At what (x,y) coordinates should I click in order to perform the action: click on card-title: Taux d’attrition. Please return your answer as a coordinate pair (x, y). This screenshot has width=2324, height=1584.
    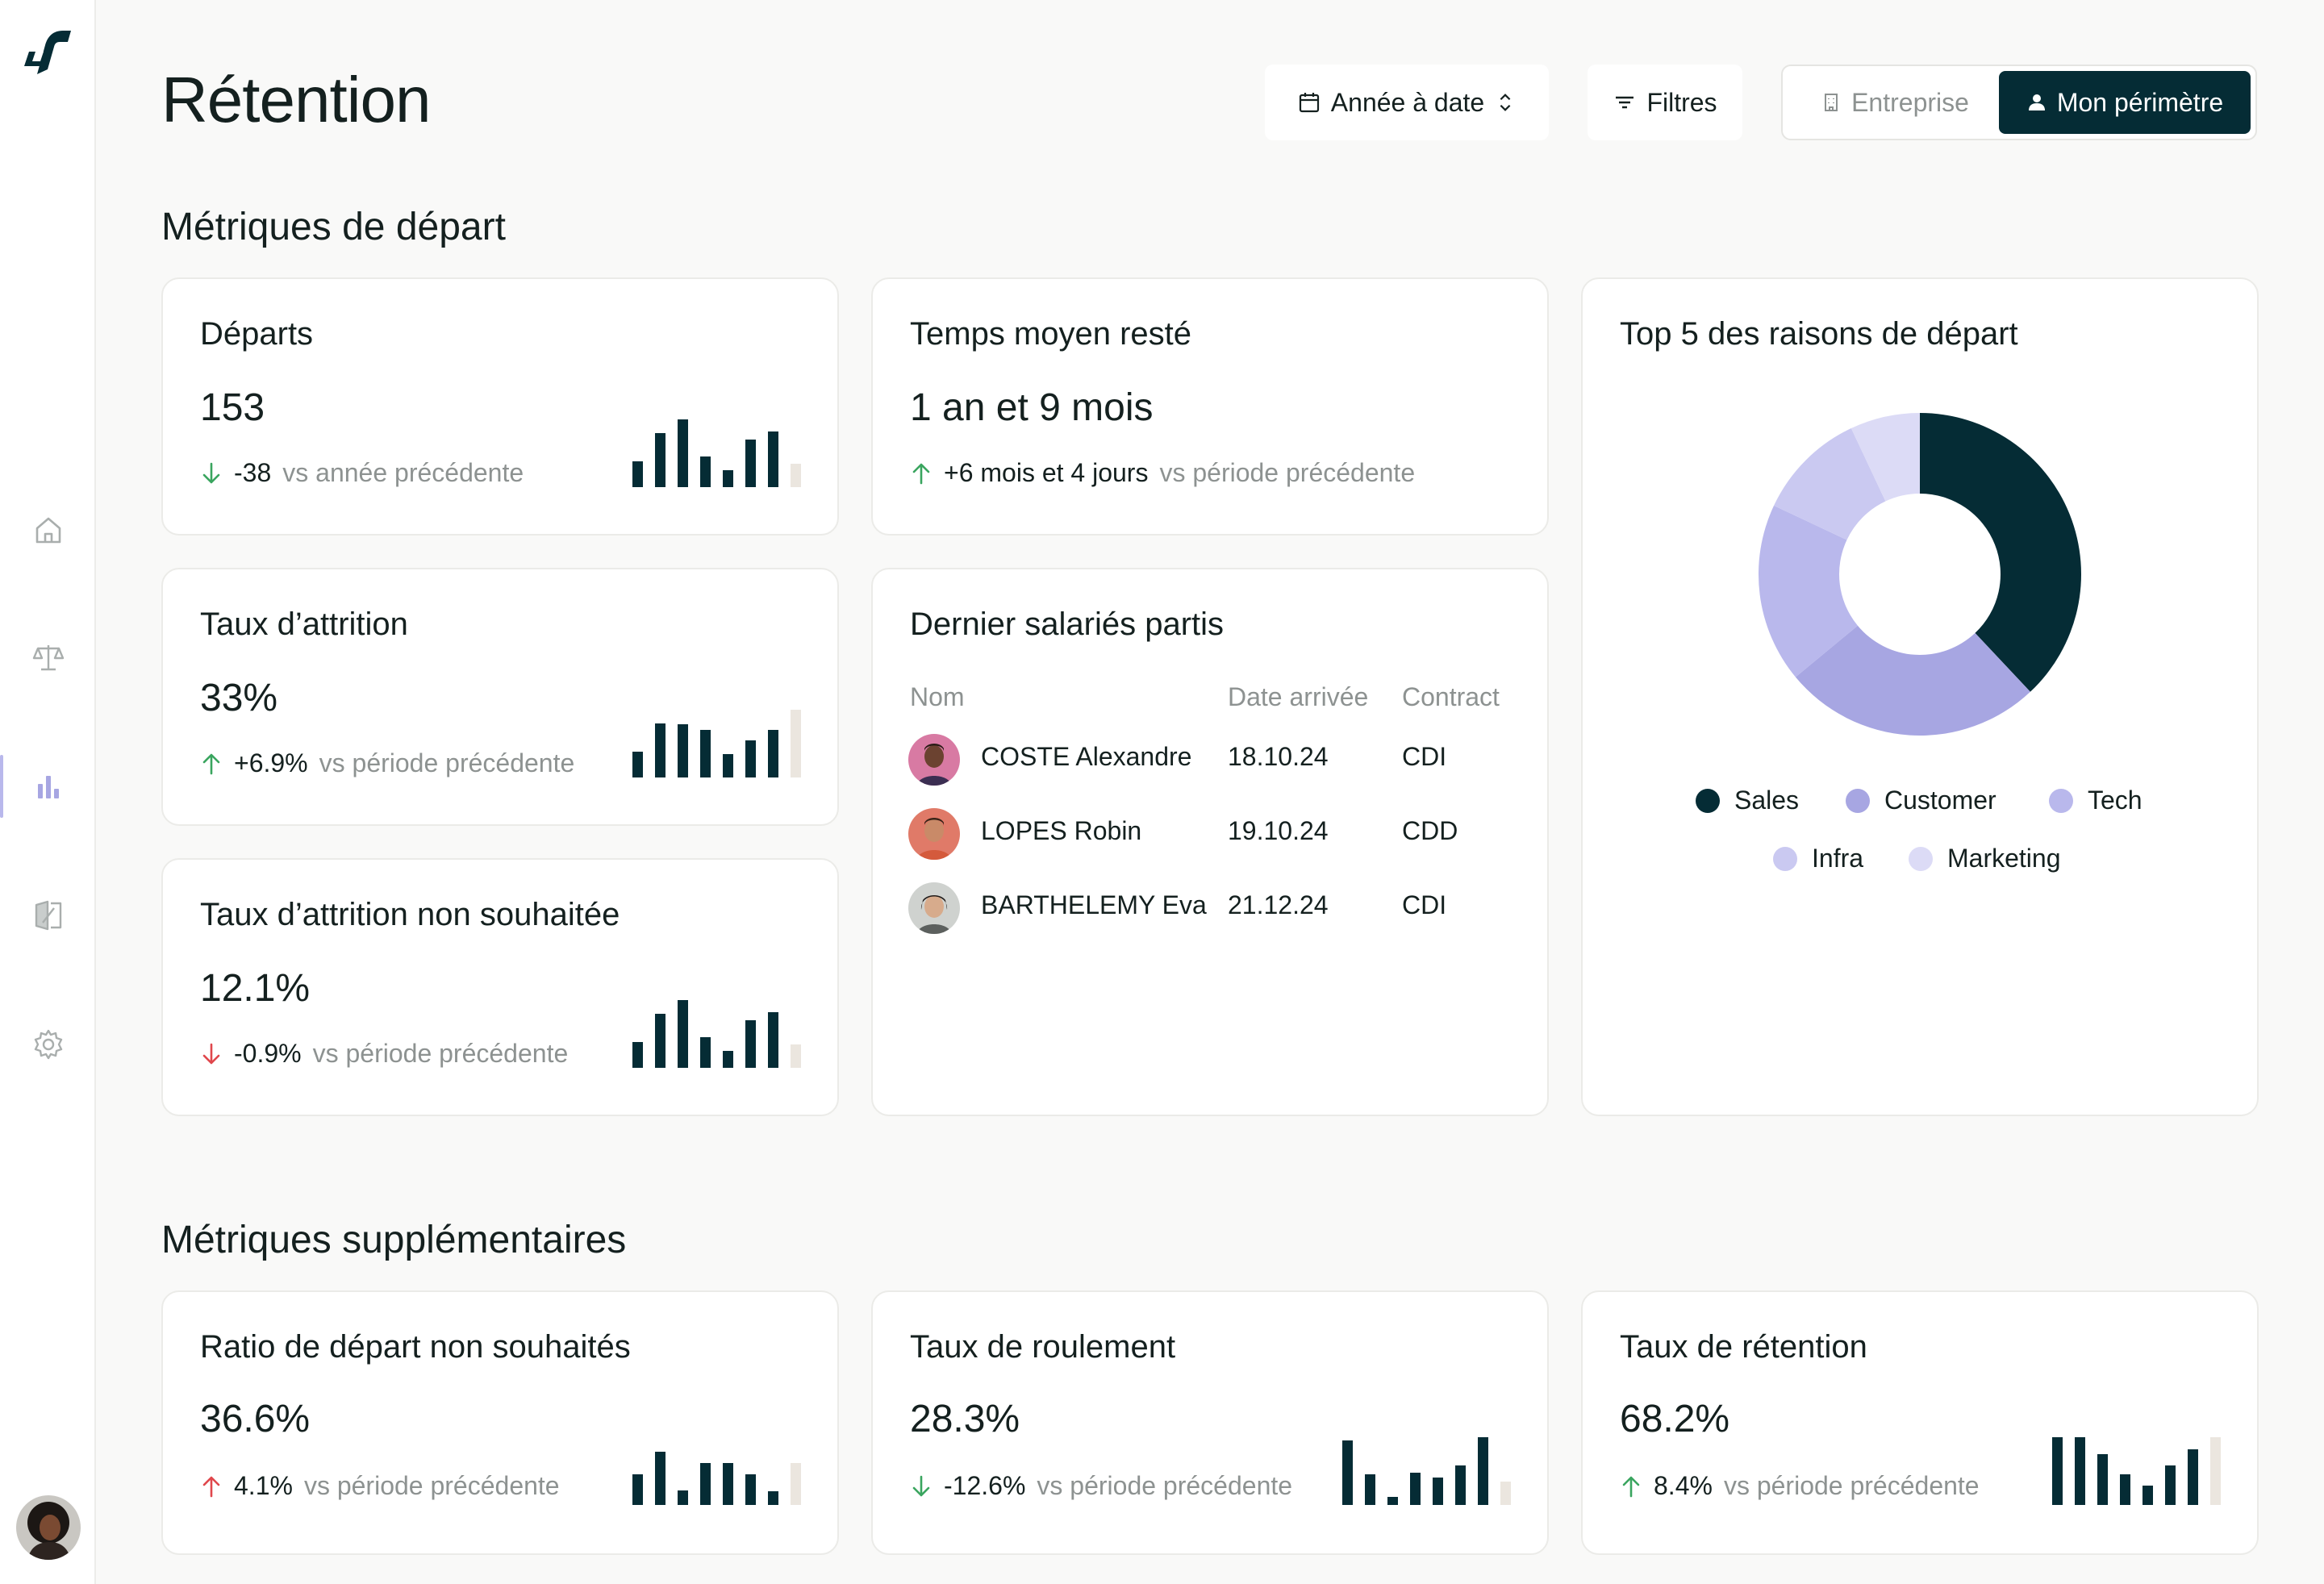
    Looking at the image, I should click on (304, 624).